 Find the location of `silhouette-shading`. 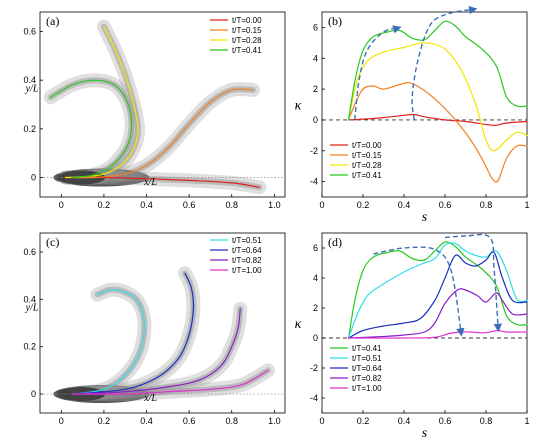

silhouette-shading is located at coordinates (164, 335).